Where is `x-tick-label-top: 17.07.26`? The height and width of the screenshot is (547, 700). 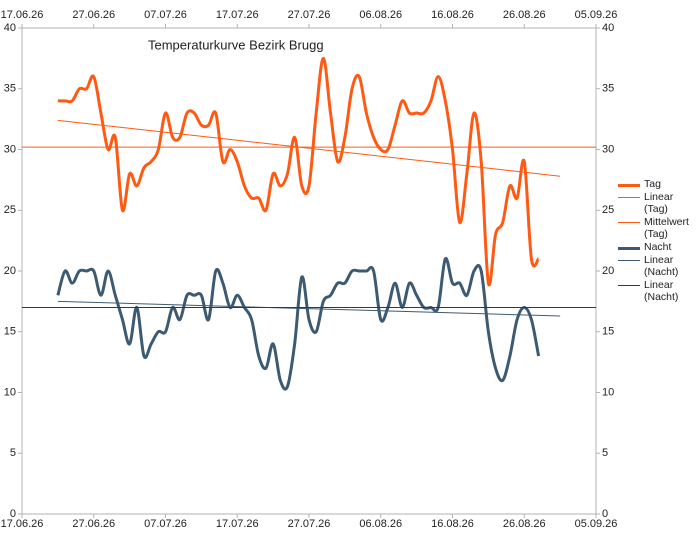
x-tick-label-top: 17.07.26 is located at coordinates (237, 15).